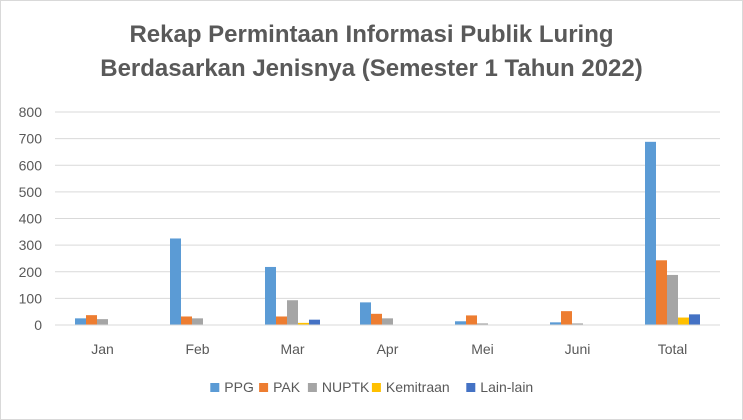  I want to click on legend: PPG PAK NUPTK Kemitraan Lain-lain, so click(371, 387).